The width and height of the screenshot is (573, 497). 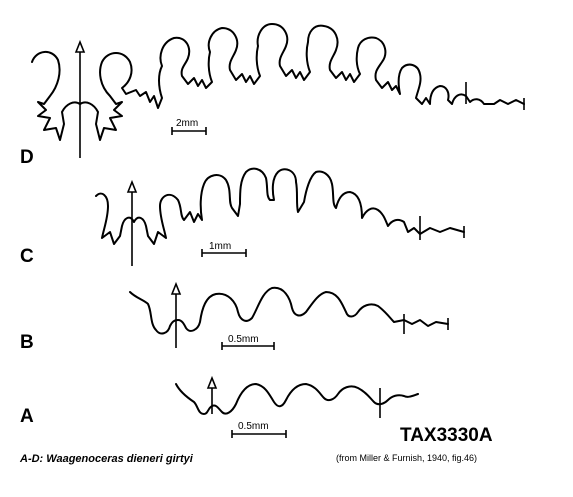 What do you see at coordinates (243, 339) in the screenshot?
I see `scale-label-b: 0.5mm` at bounding box center [243, 339].